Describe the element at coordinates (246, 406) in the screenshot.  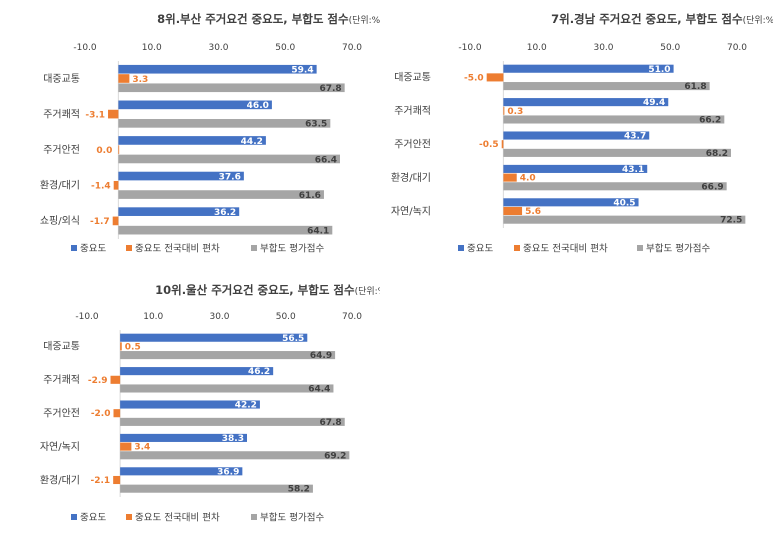
I see `data-label-importance: 42.2` at that location.